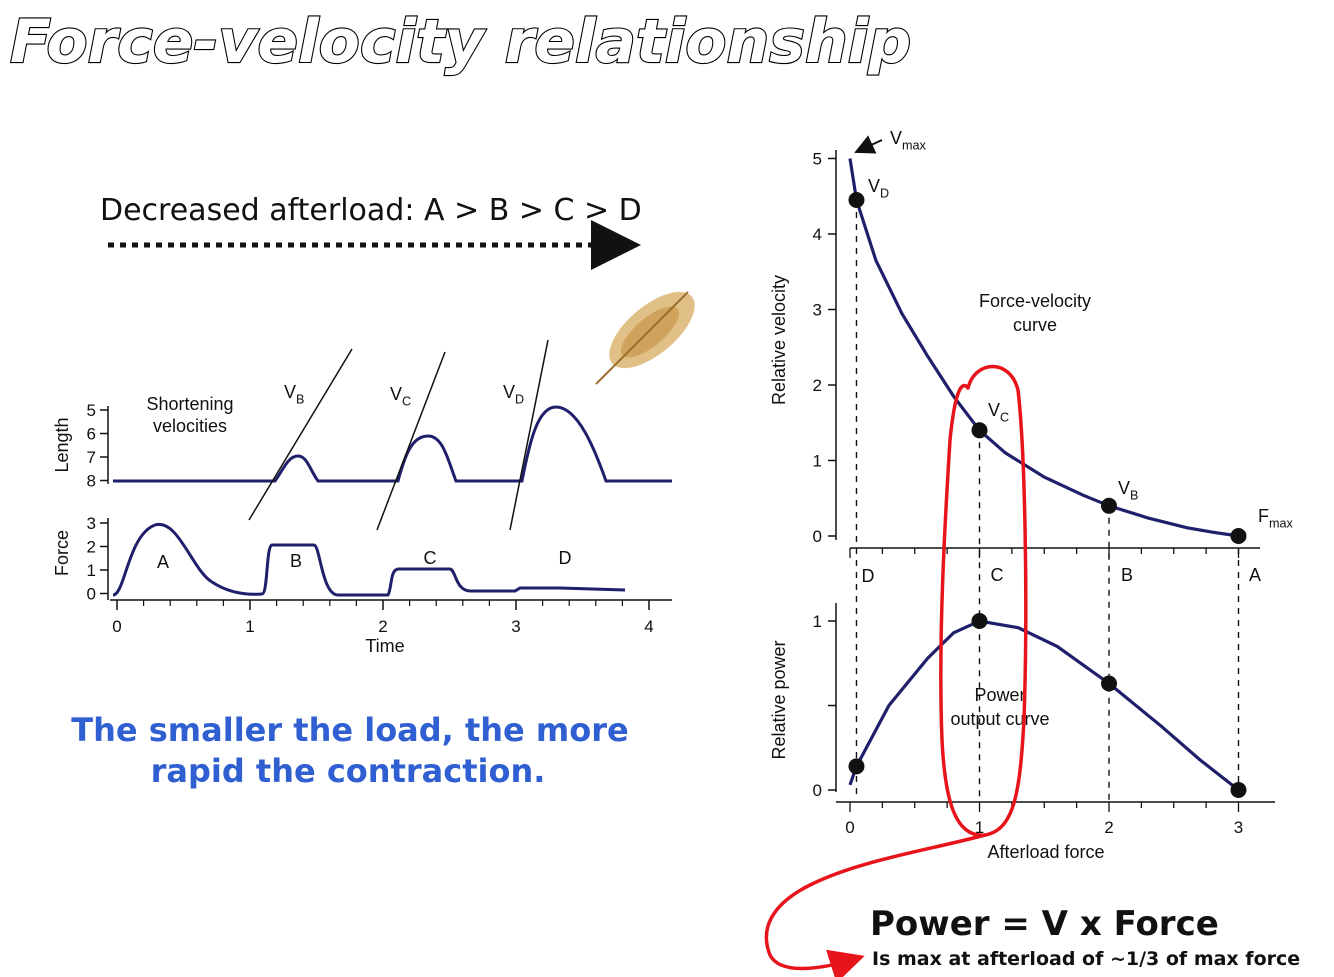  What do you see at coordinates (856, 766) in the screenshot?
I see `power-point-d` at bounding box center [856, 766].